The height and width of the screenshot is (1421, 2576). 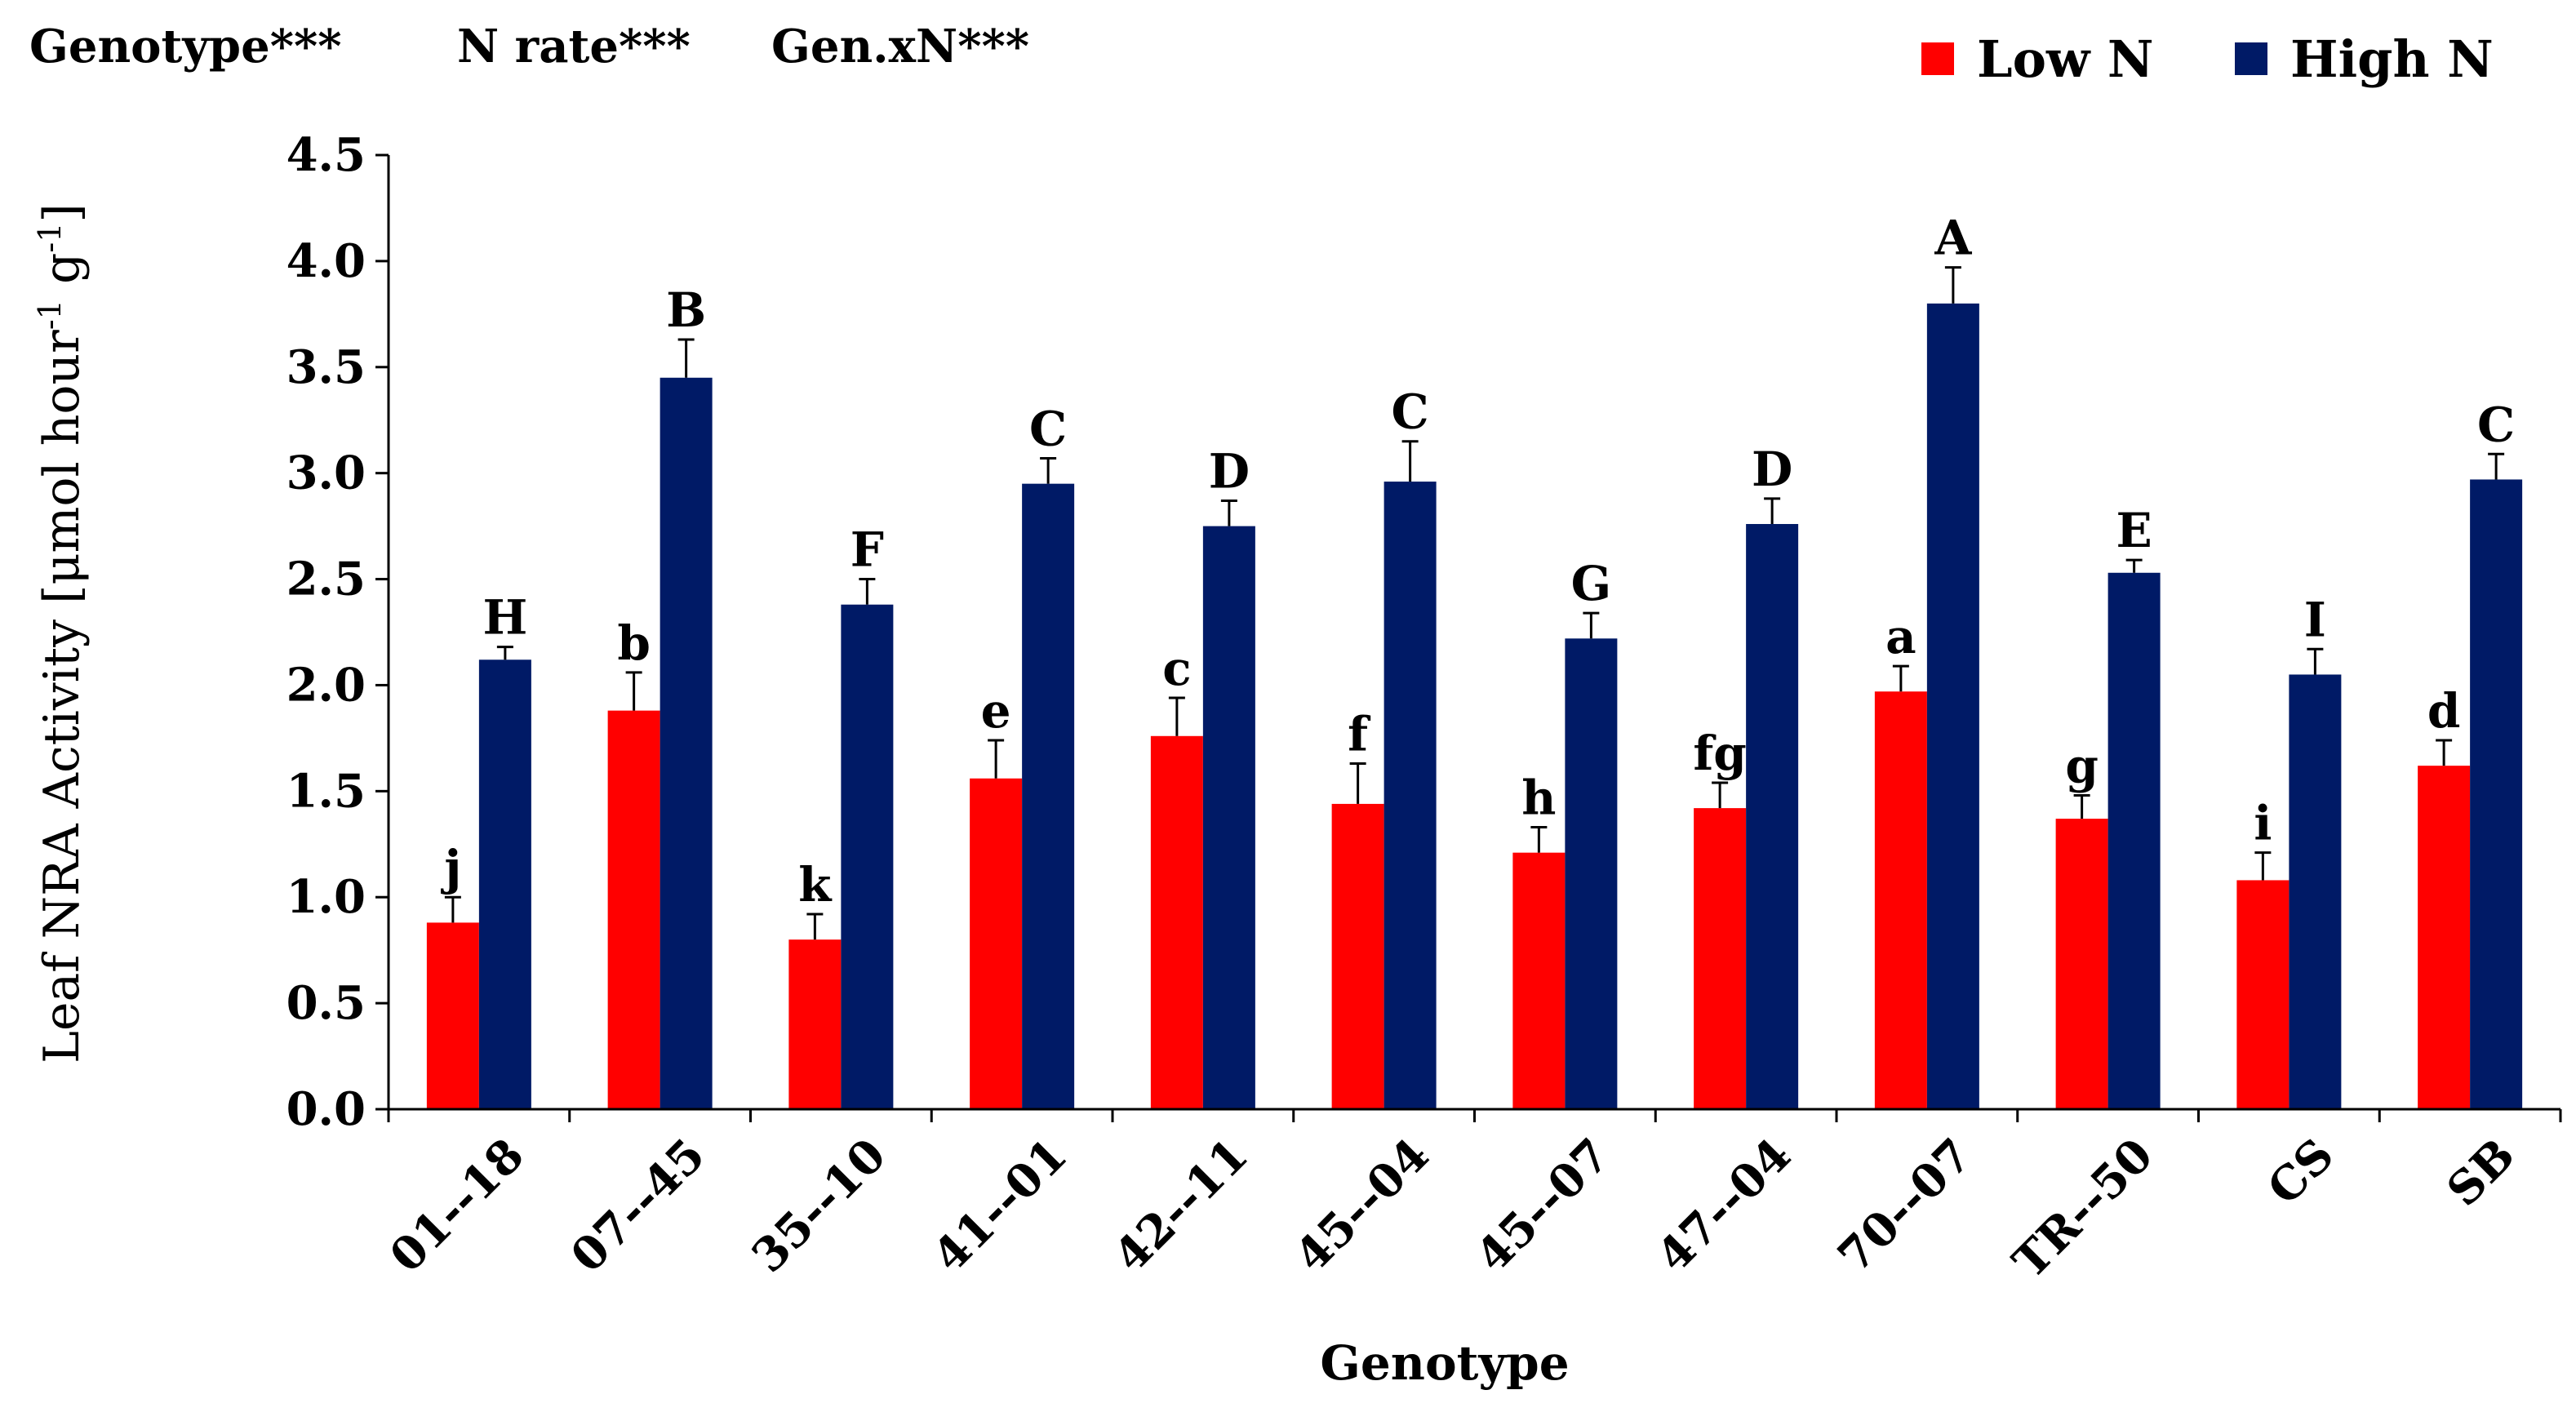 What do you see at coordinates (686, 310) in the screenshot?
I see `significance-letter: B` at bounding box center [686, 310].